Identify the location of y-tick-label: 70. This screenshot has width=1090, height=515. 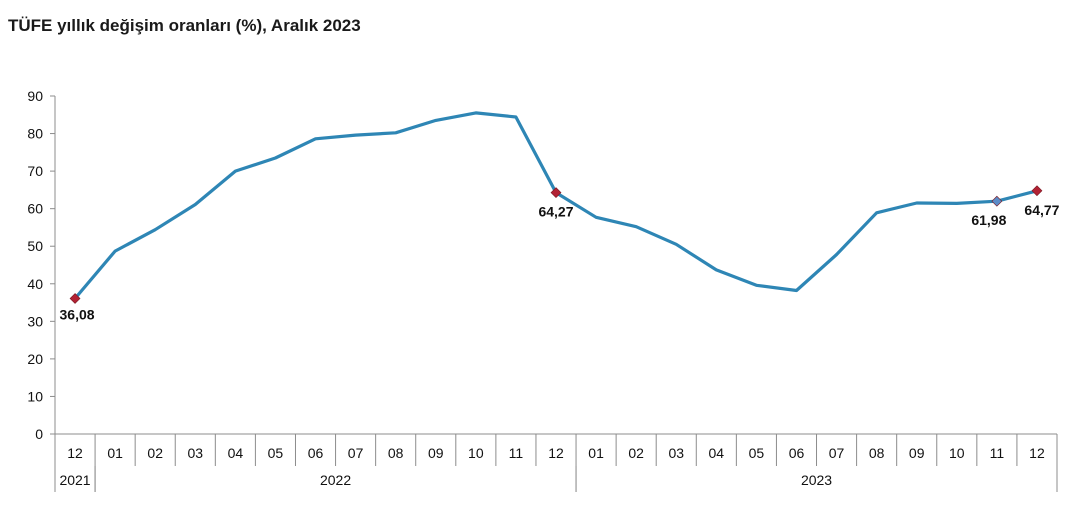
(35, 171).